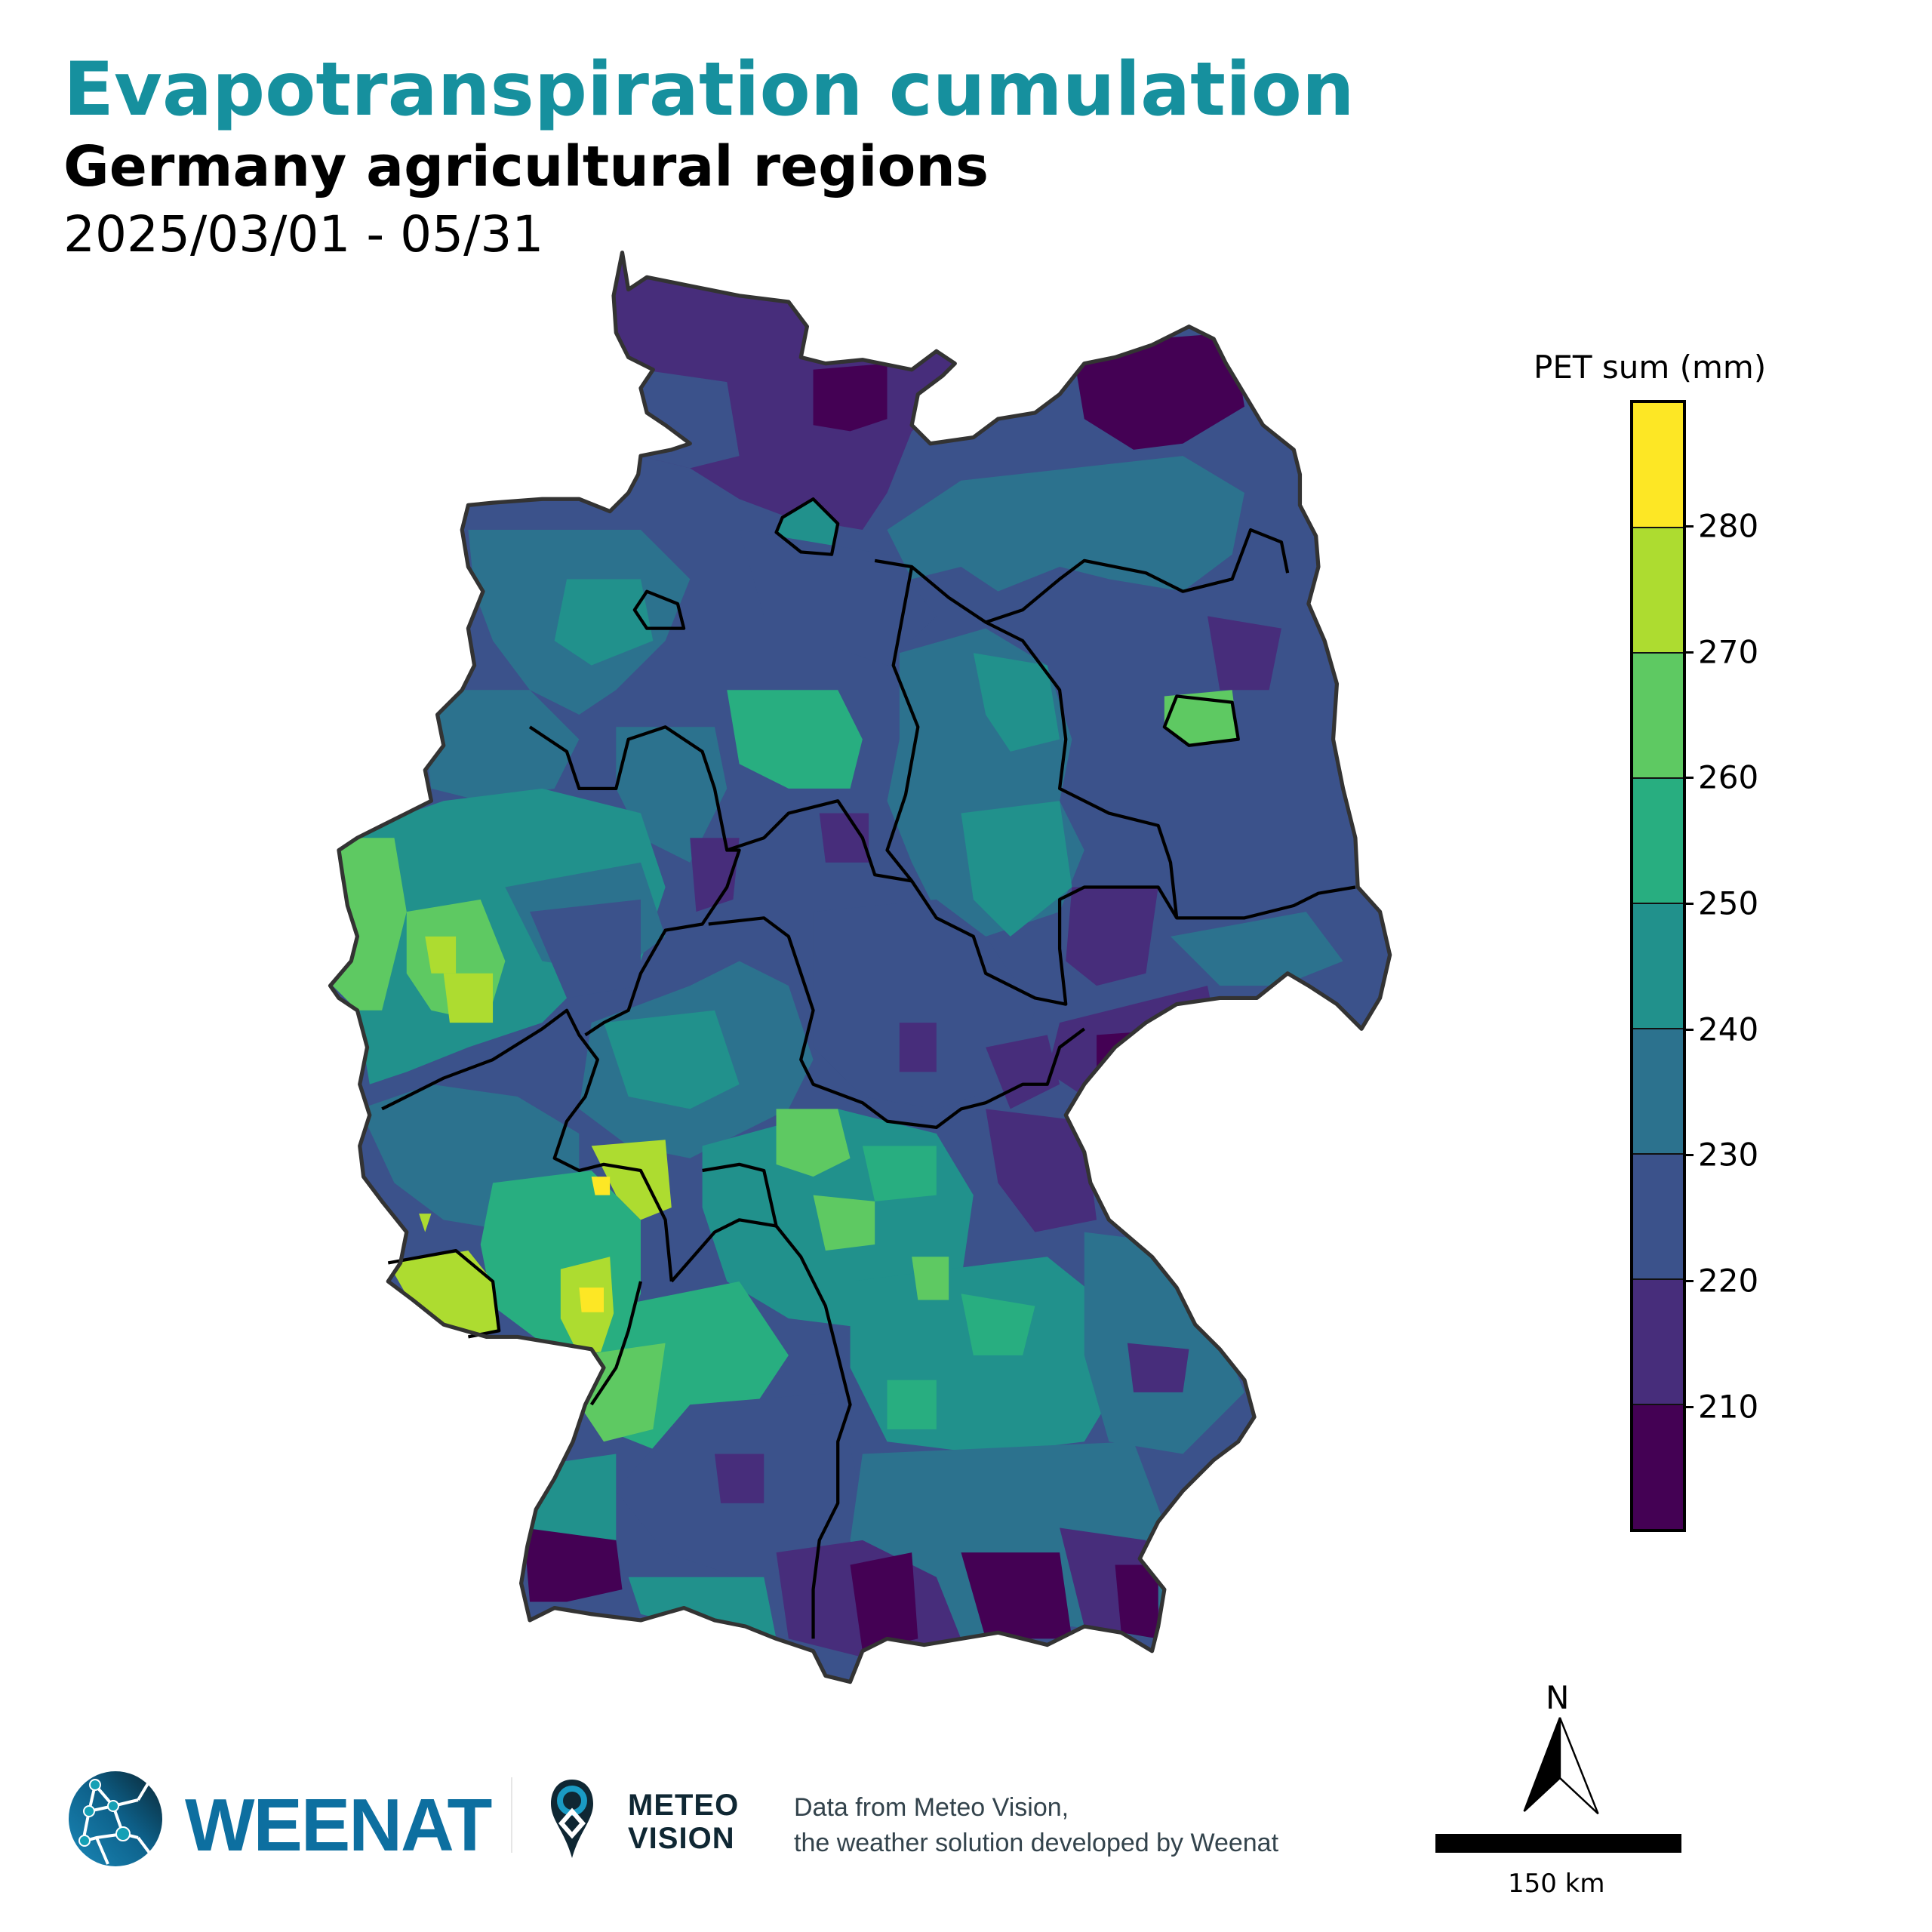 The width and height of the screenshot is (1932, 1932). I want to click on scale-label: 150 km, so click(1556, 1884).